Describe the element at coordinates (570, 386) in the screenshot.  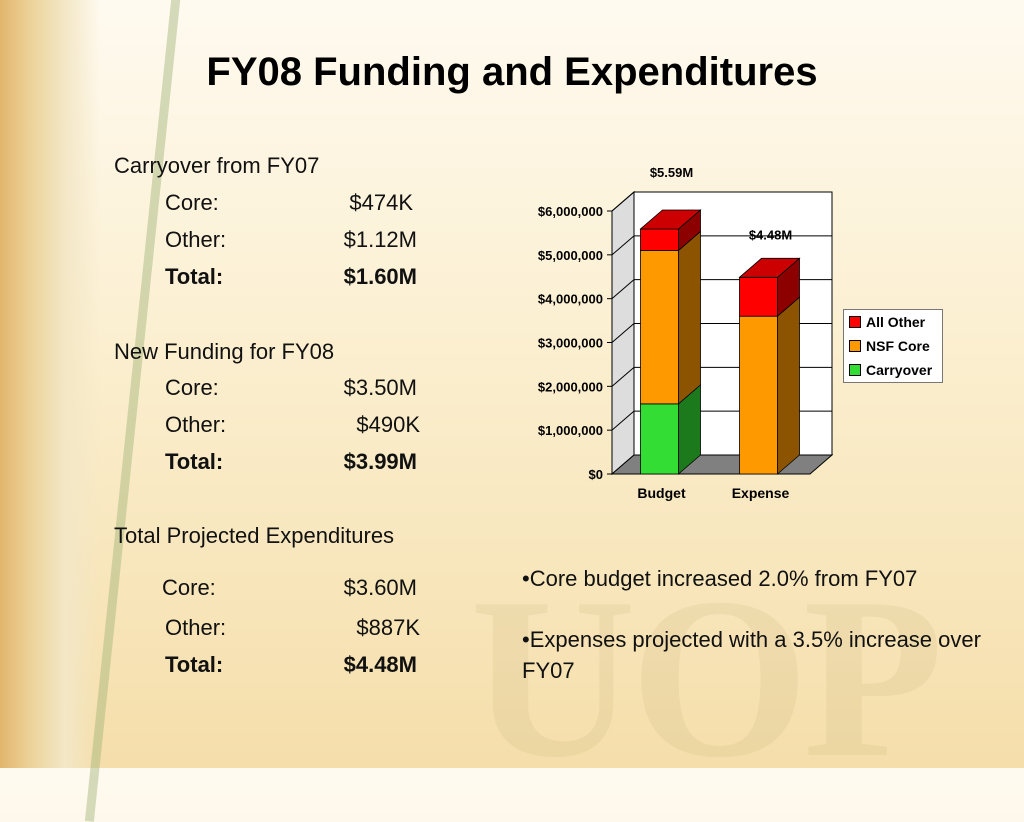
I see `y-tick-label: $2,000,000` at that location.